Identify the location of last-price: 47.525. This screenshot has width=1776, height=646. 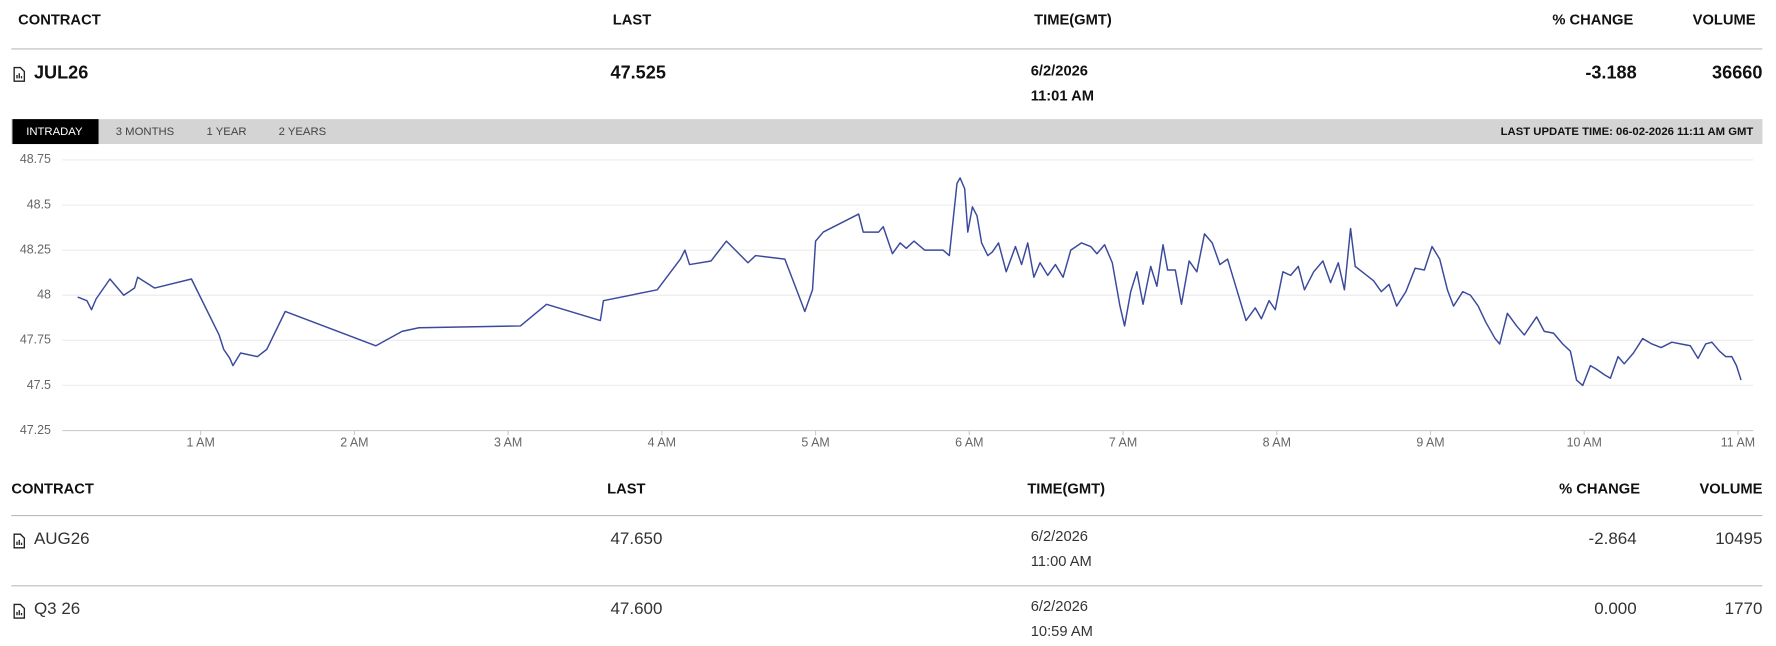
(638, 73).